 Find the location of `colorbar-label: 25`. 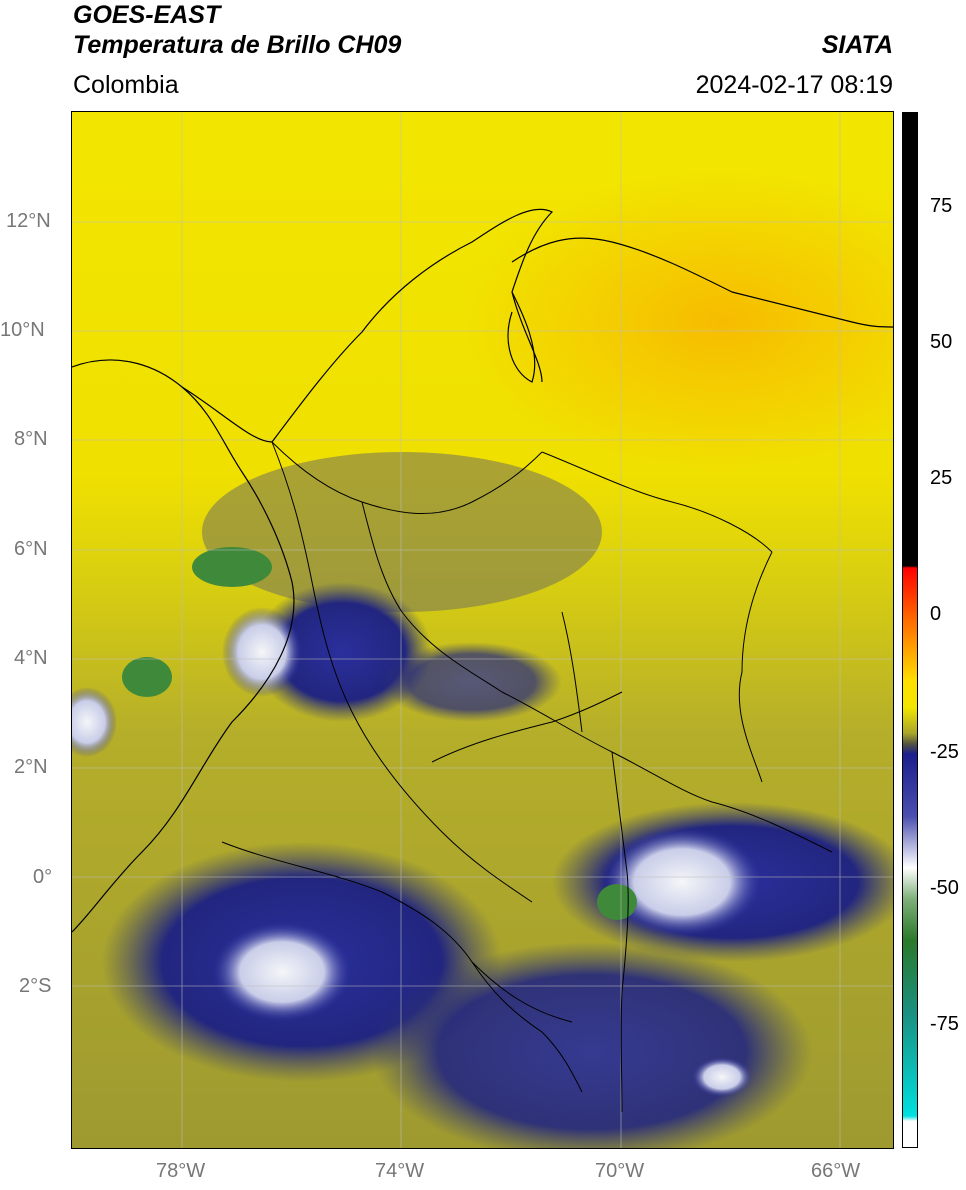

colorbar-label: 25 is located at coordinates (941, 478).